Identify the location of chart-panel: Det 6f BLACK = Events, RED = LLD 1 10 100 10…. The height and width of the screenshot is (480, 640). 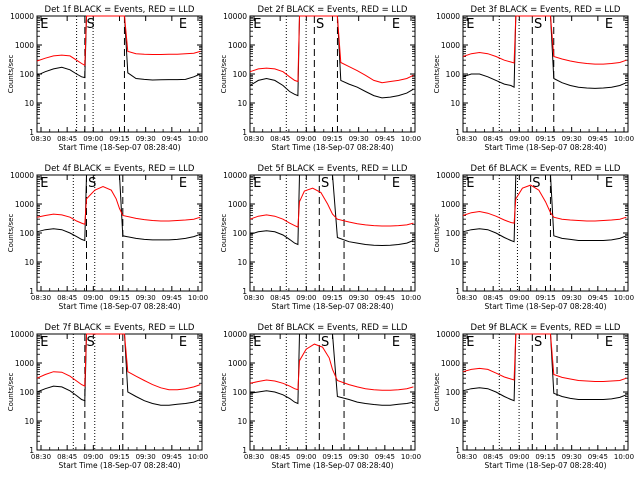
(533, 237).